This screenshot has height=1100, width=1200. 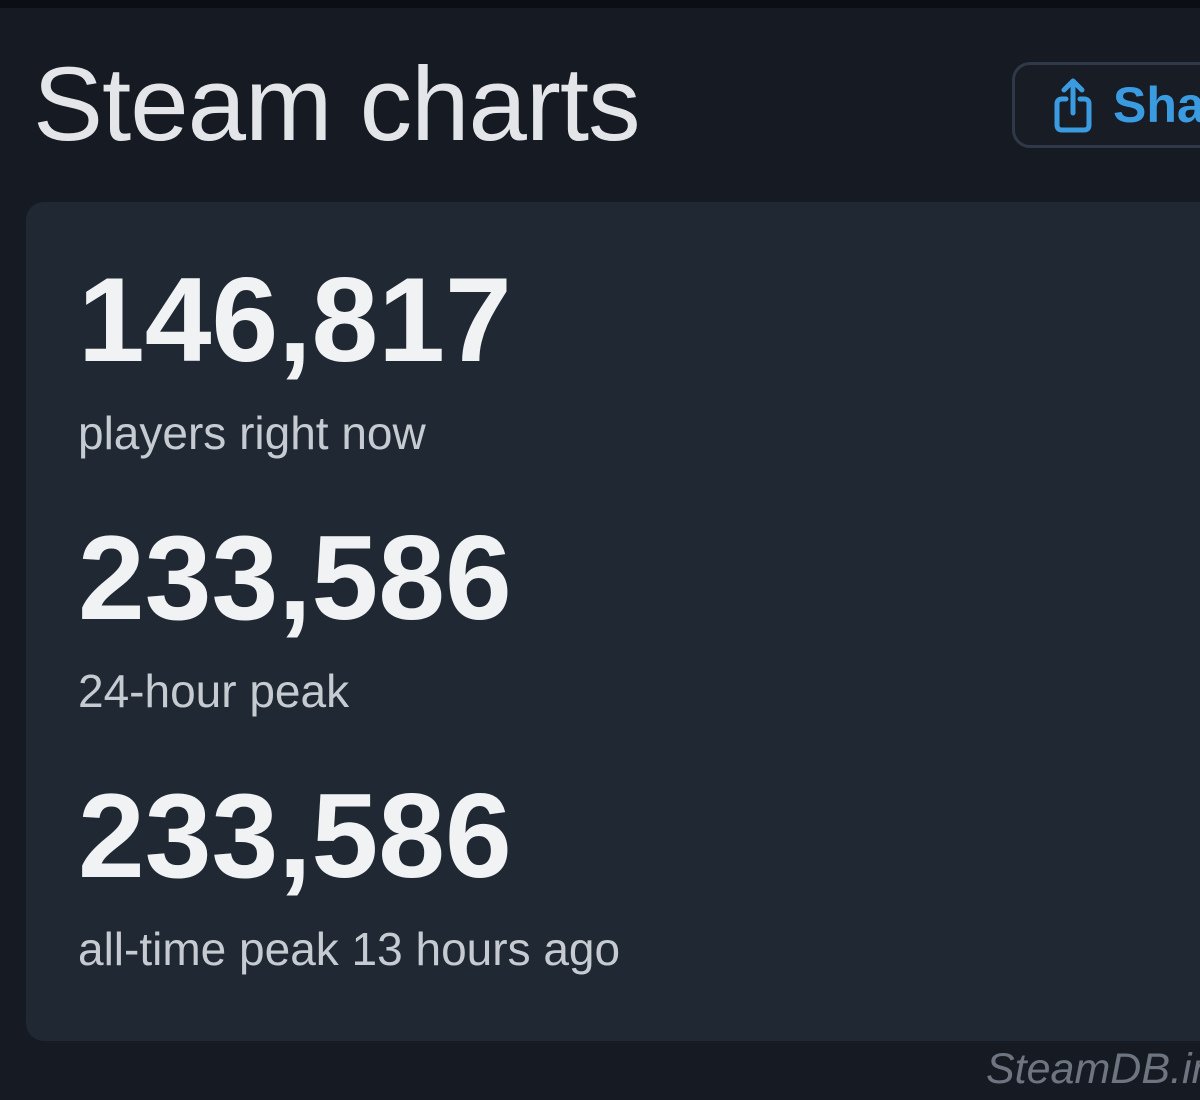 I want to click on share-button-label: Share, so click(x=1156, y=105).